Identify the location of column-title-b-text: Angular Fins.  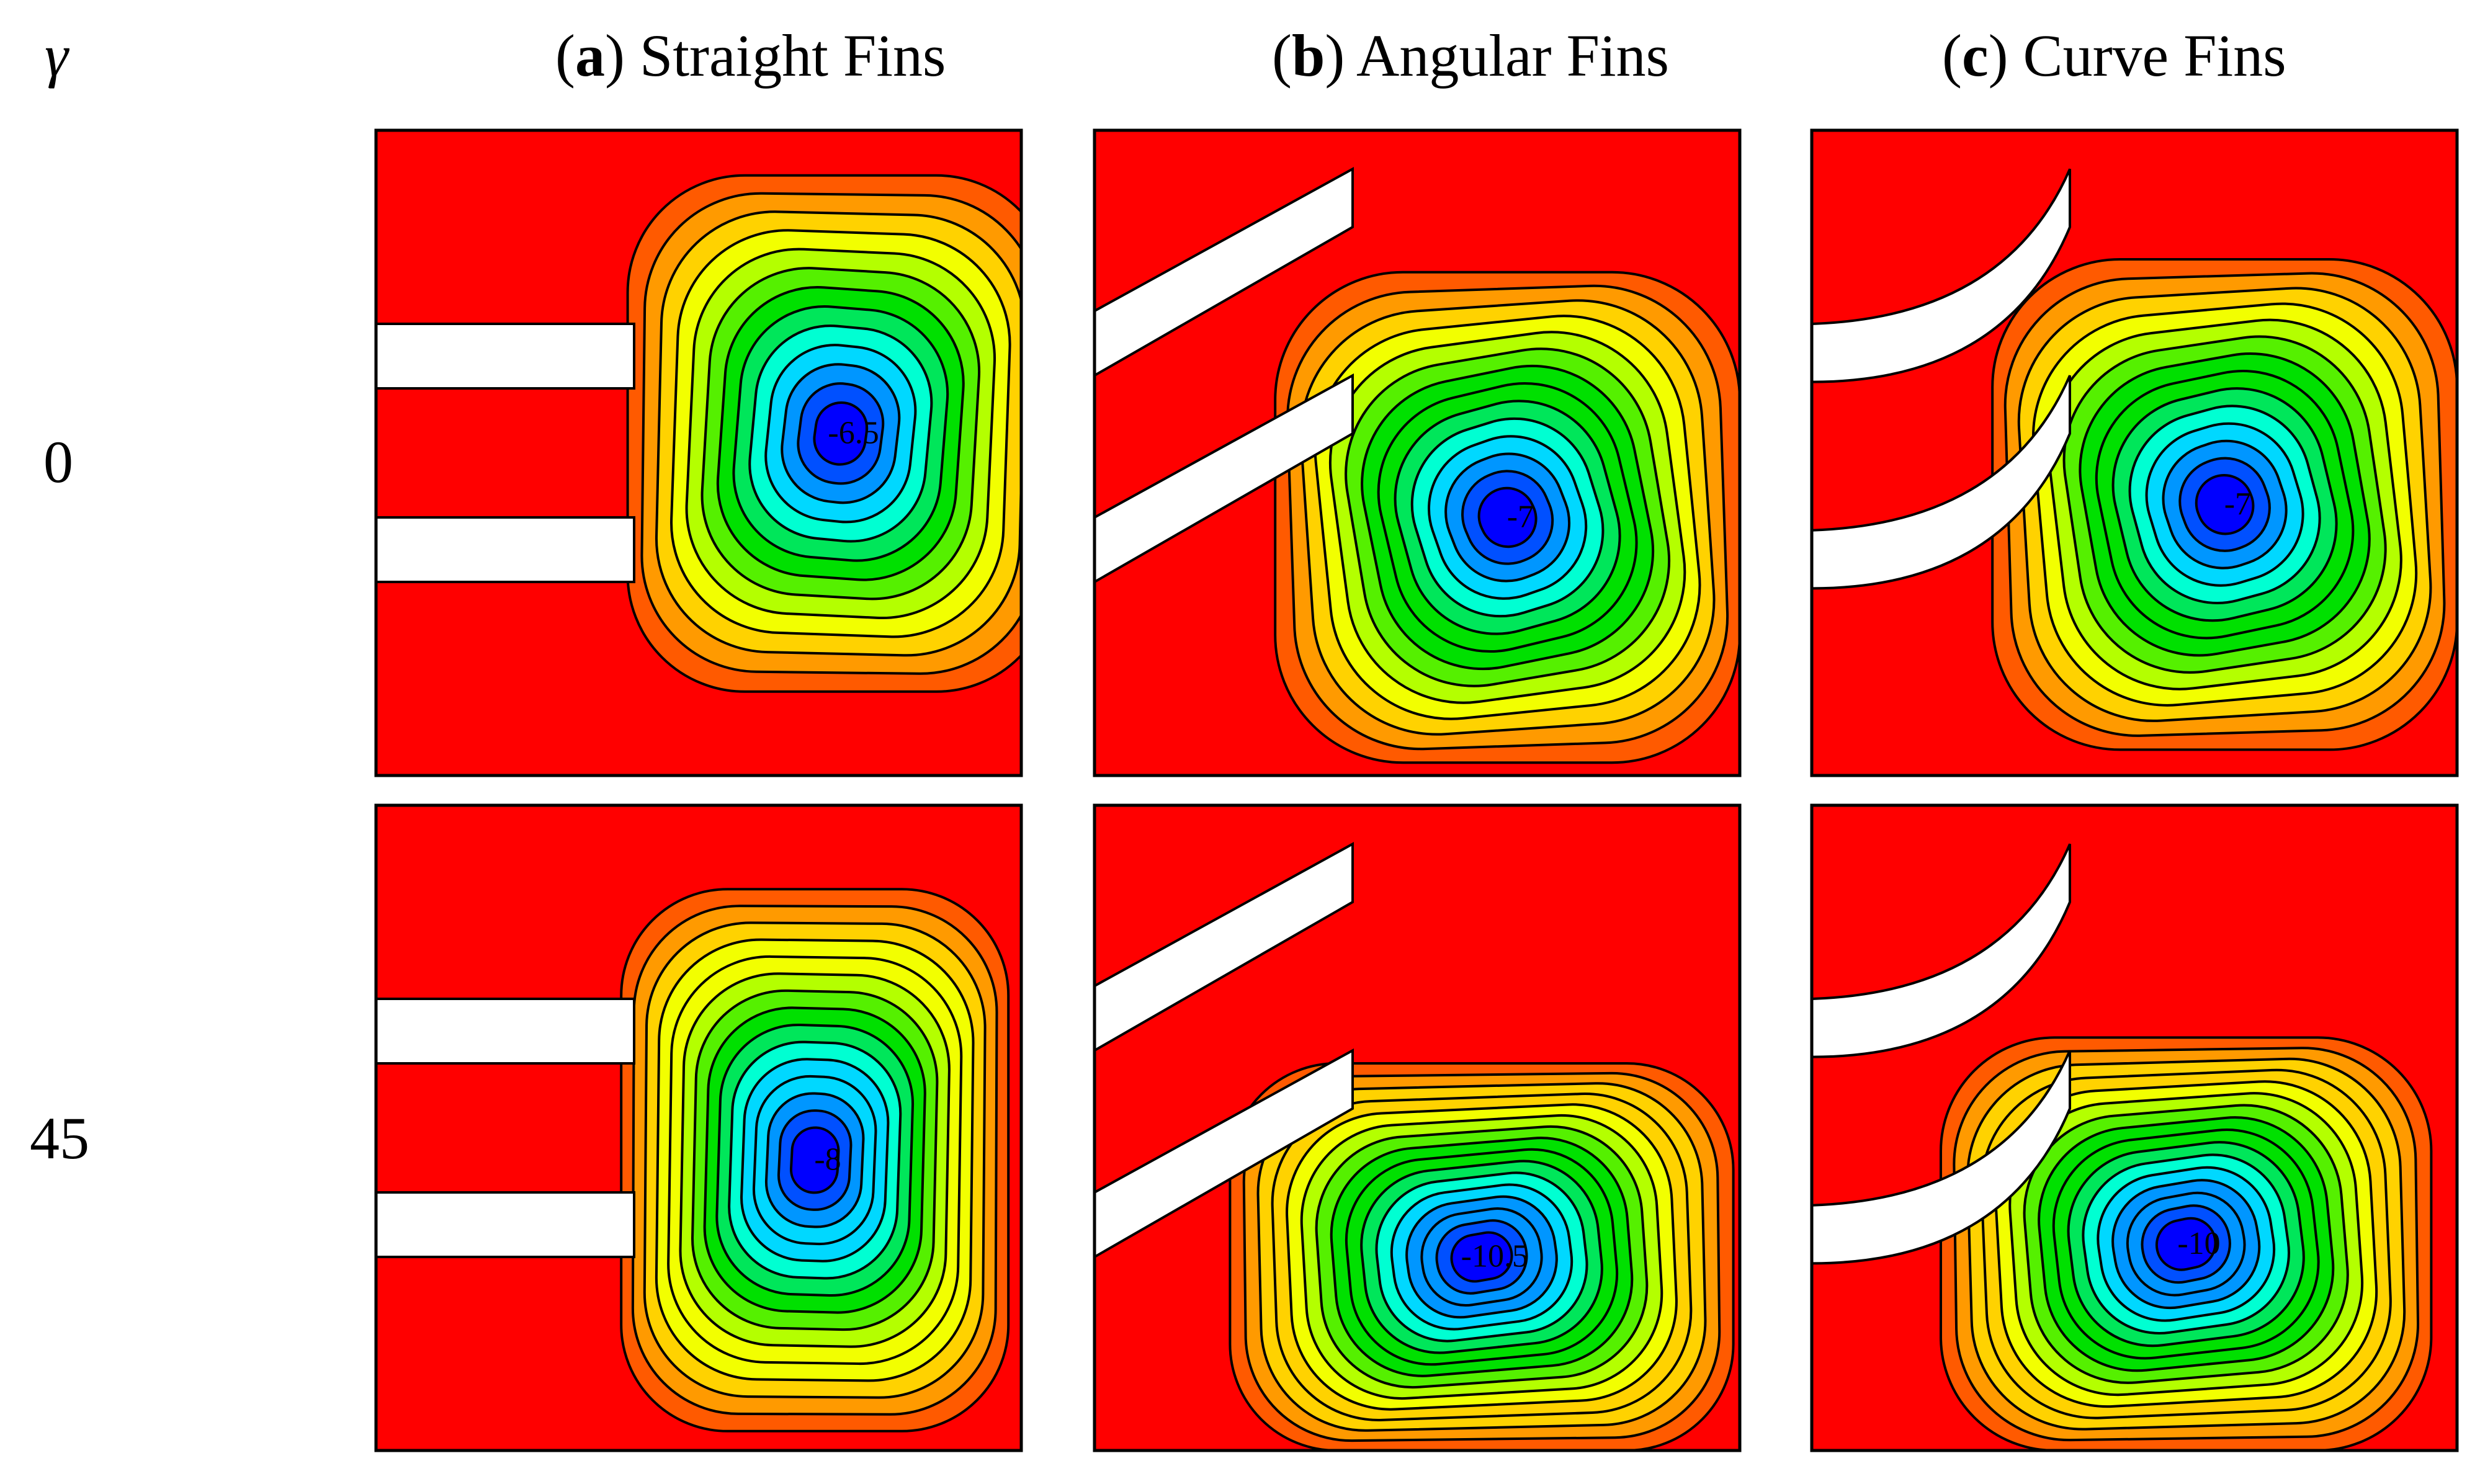
(1513, 55).